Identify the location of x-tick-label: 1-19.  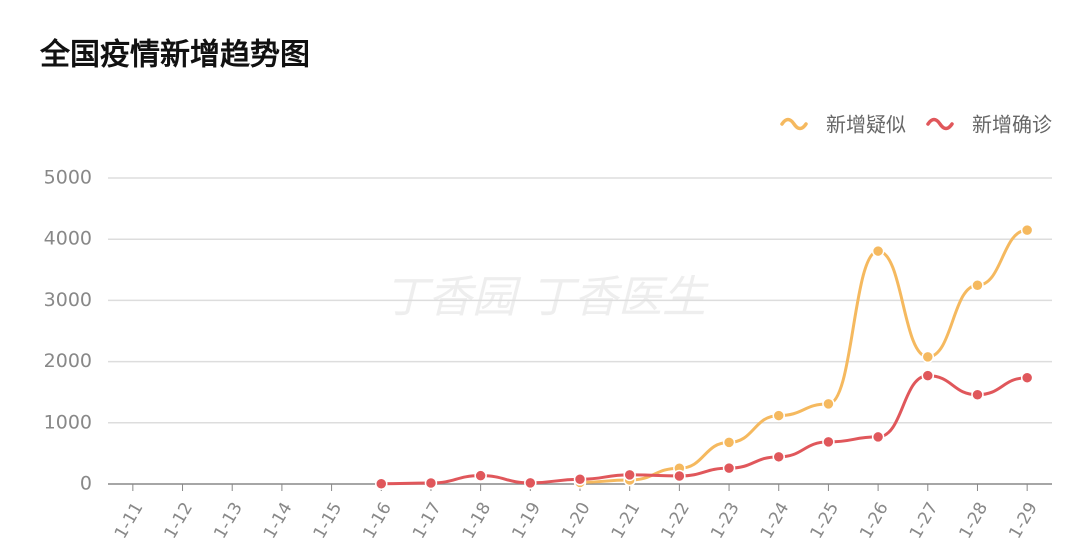
(526, 520).